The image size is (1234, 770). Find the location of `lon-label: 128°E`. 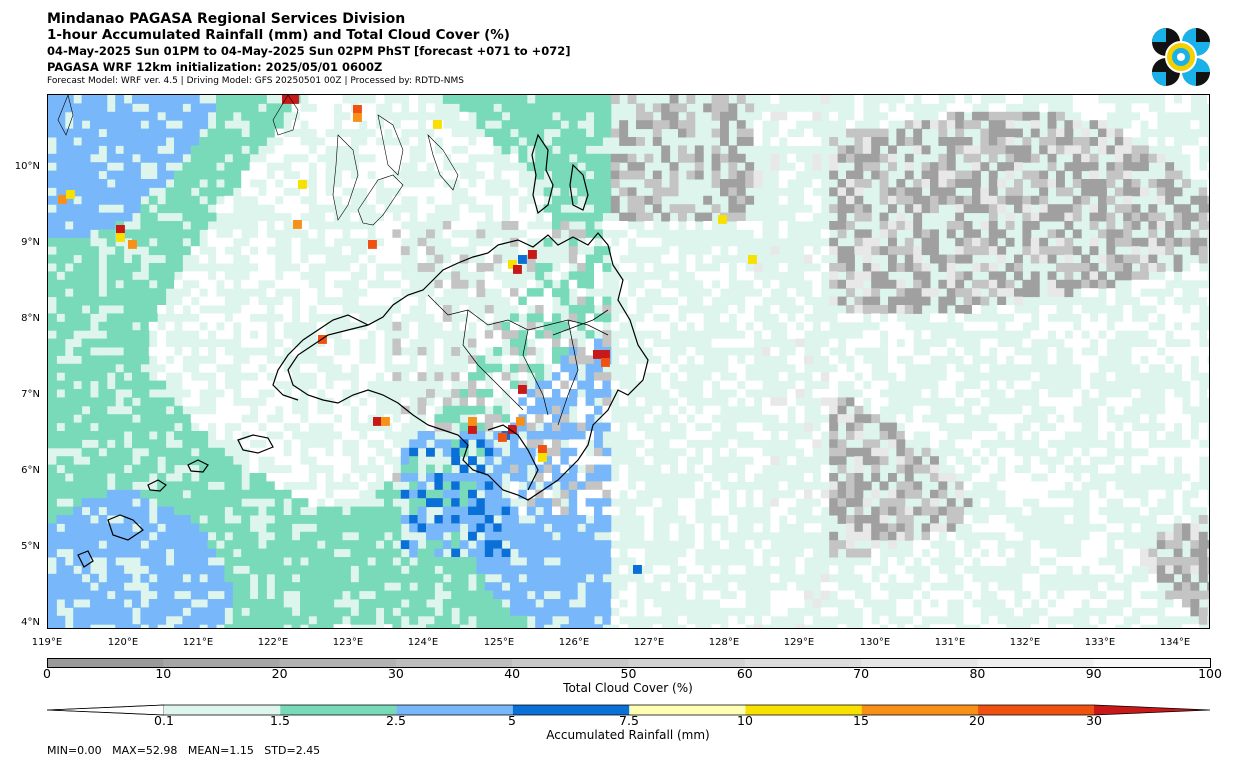

lon-label: 128°E is located at coordinates (724, 642).